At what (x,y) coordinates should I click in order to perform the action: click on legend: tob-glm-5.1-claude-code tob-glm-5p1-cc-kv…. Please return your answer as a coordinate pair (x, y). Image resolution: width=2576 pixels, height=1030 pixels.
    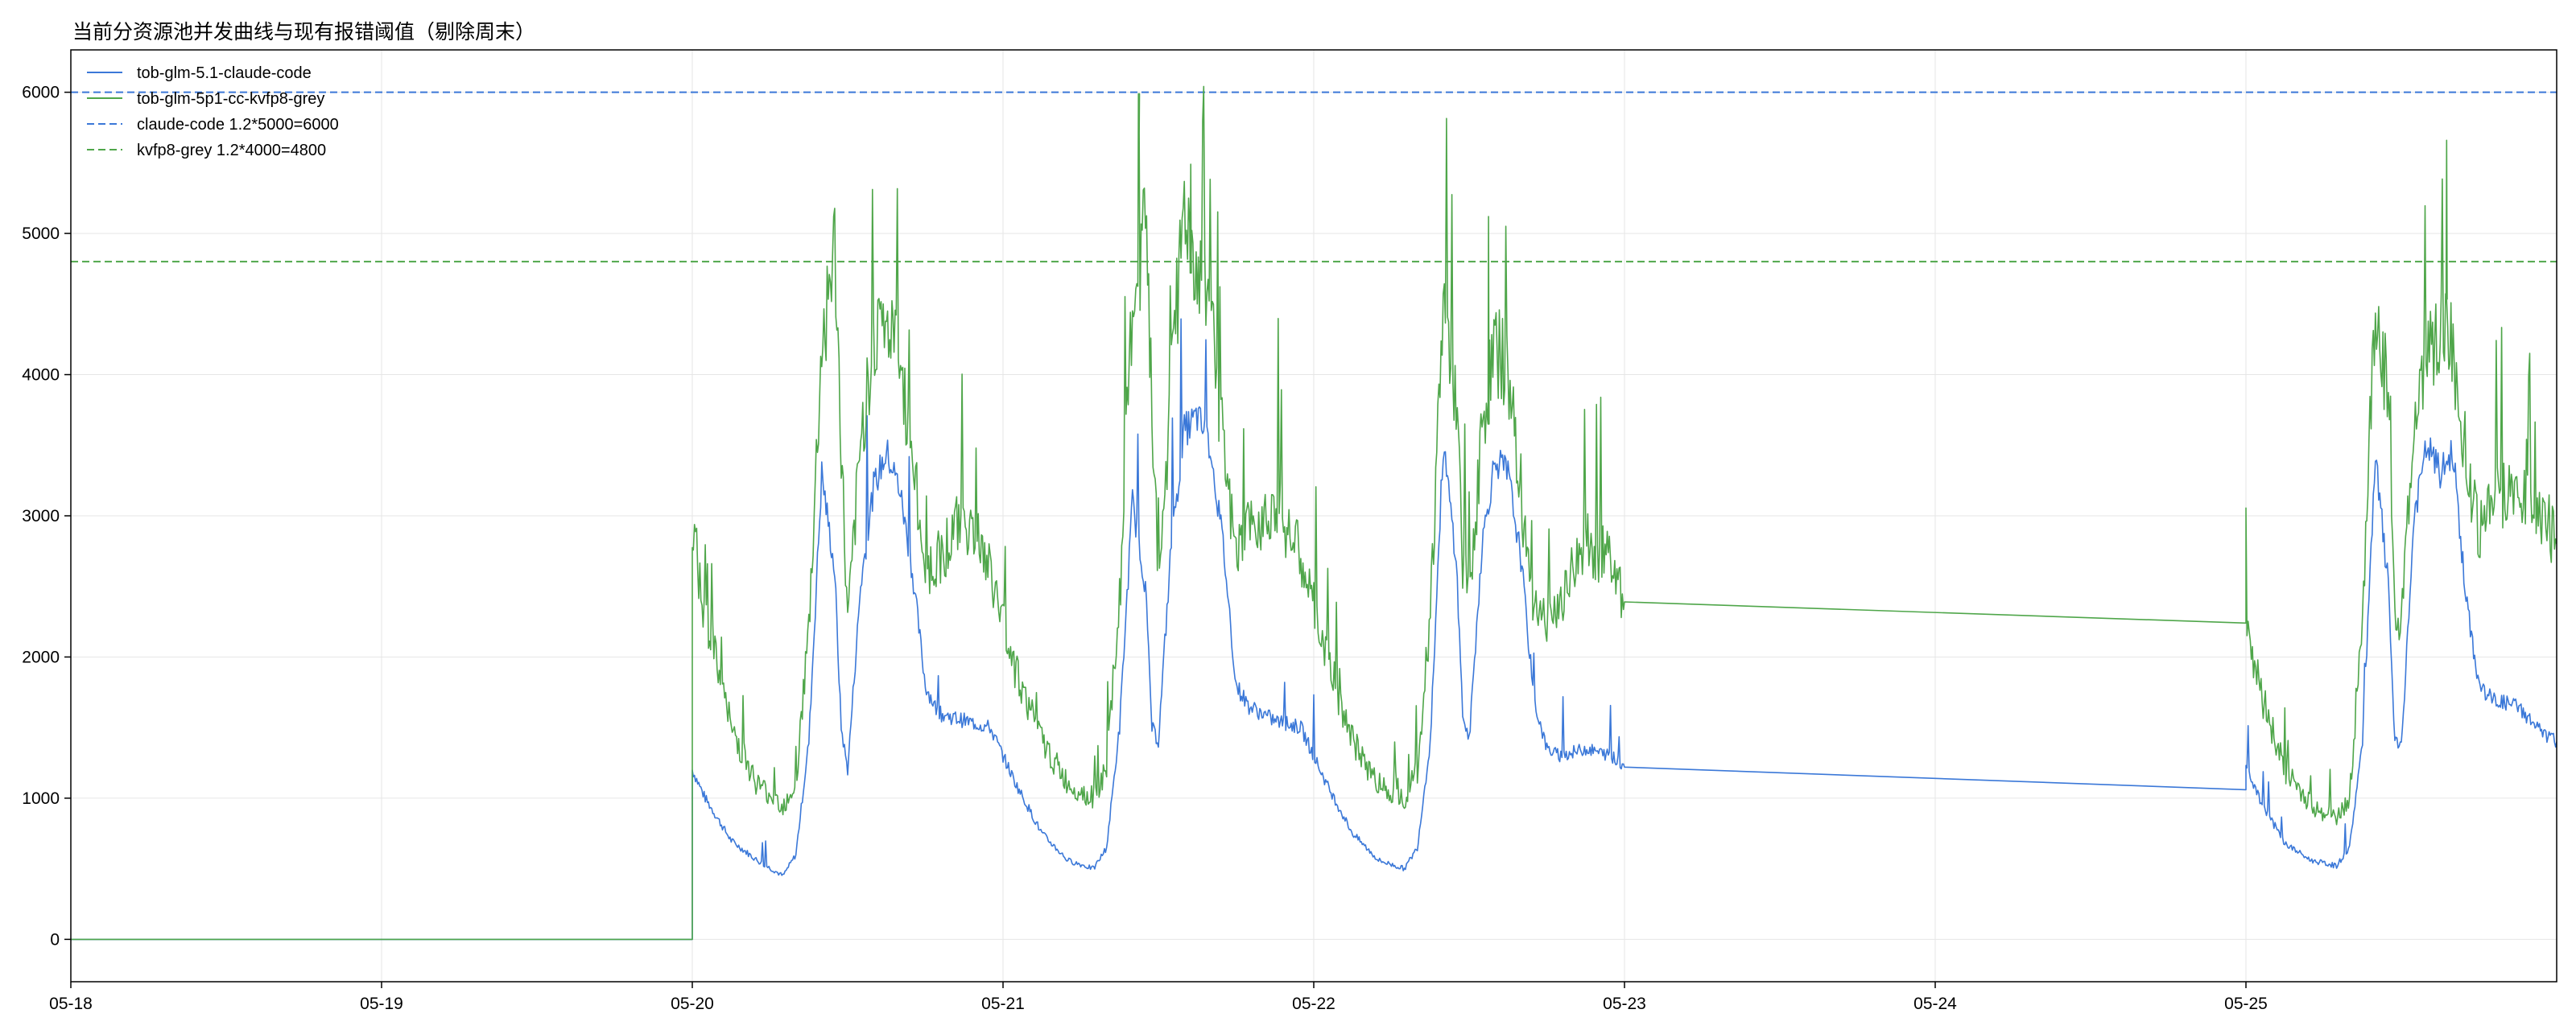
    Looking at the image, I should click on (213, 111).